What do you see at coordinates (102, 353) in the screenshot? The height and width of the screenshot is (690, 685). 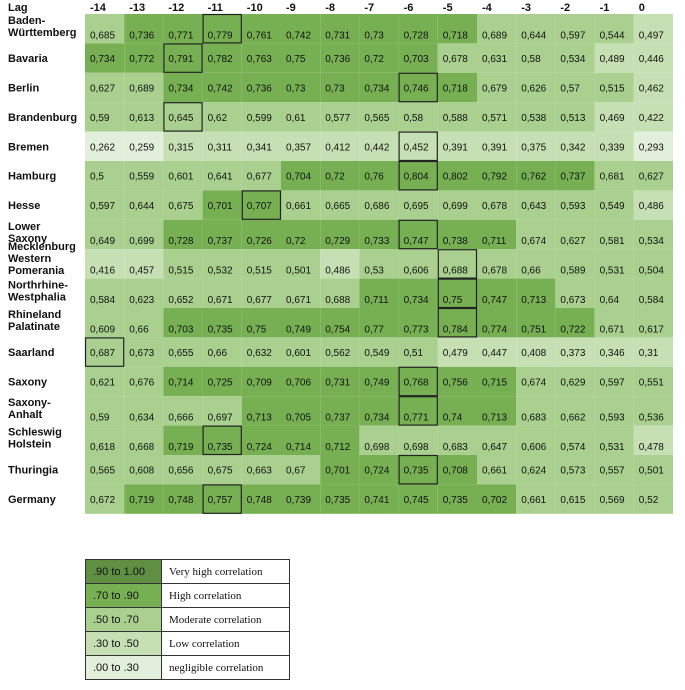 I see `cell-value: 0,687` at bounding box center [102, 353].